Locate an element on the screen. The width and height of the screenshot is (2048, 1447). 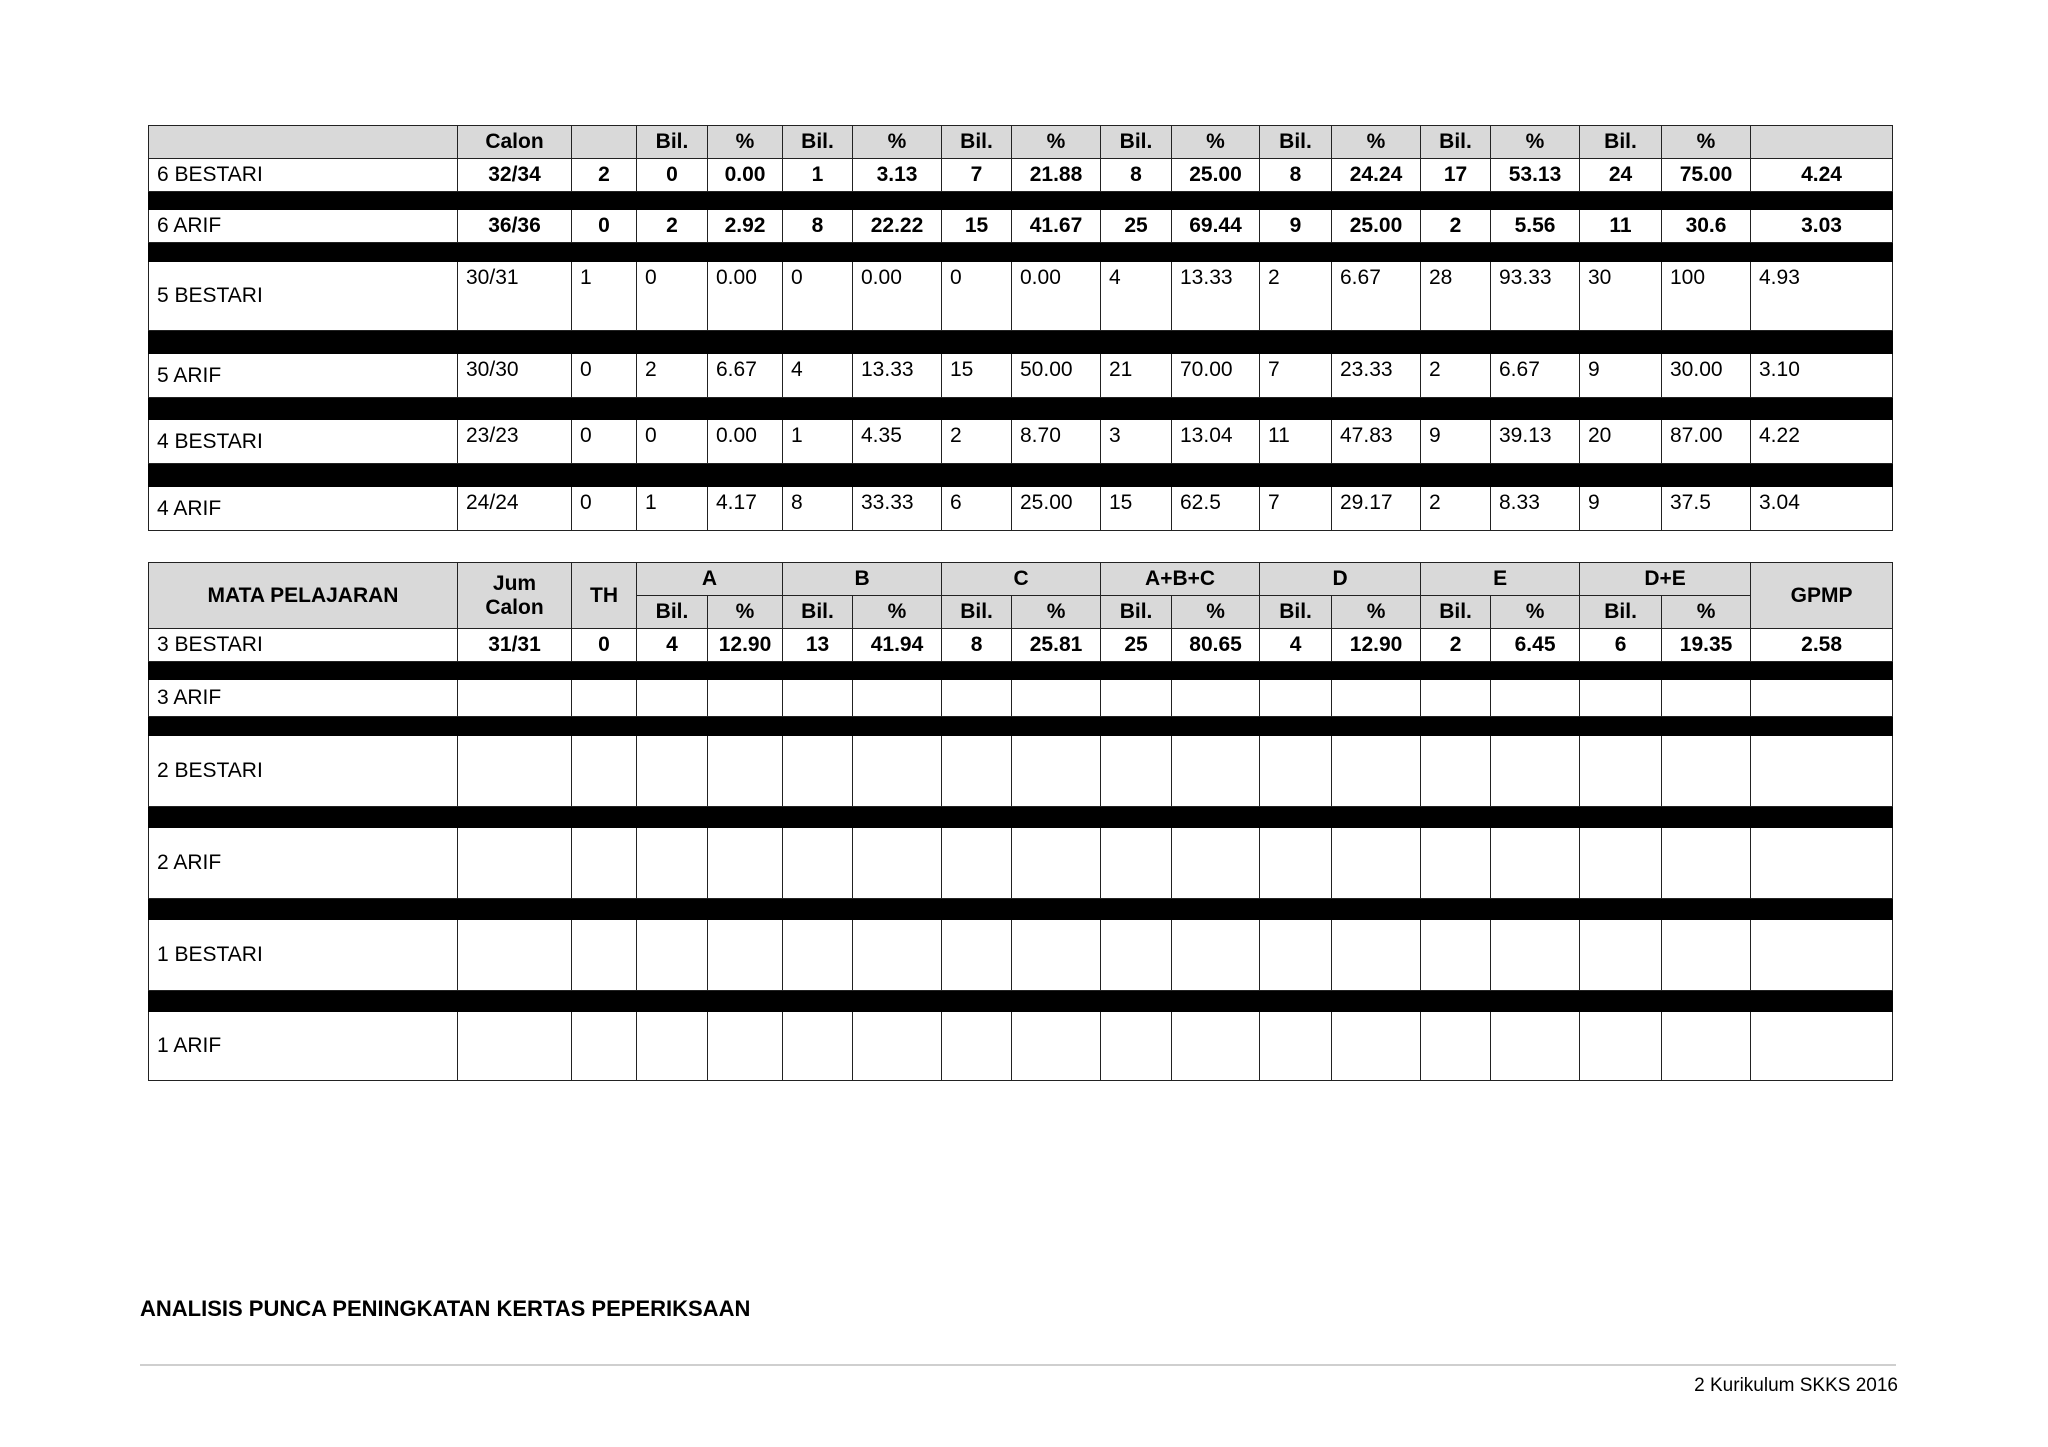
data-cell: 17 is located at coordinates (1455, 175).